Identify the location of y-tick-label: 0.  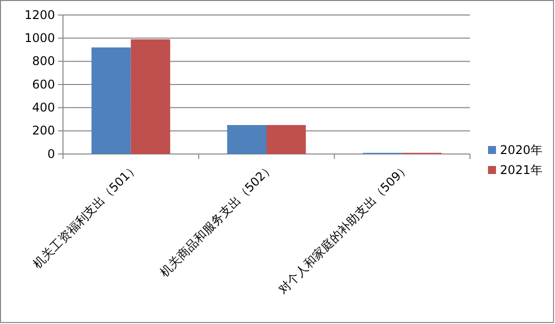
(51, 153).